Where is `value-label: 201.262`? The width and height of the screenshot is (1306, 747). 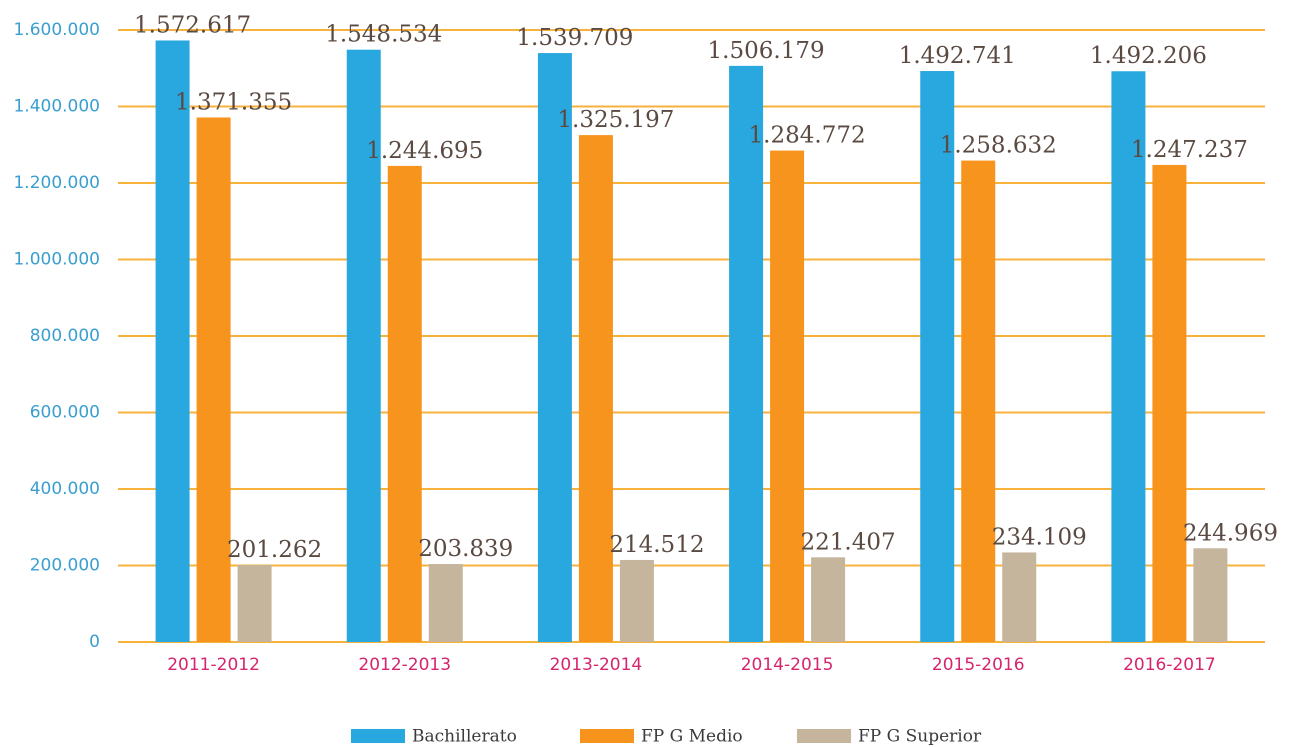 value-label: 201.262 is located at coordinates (274, 550).